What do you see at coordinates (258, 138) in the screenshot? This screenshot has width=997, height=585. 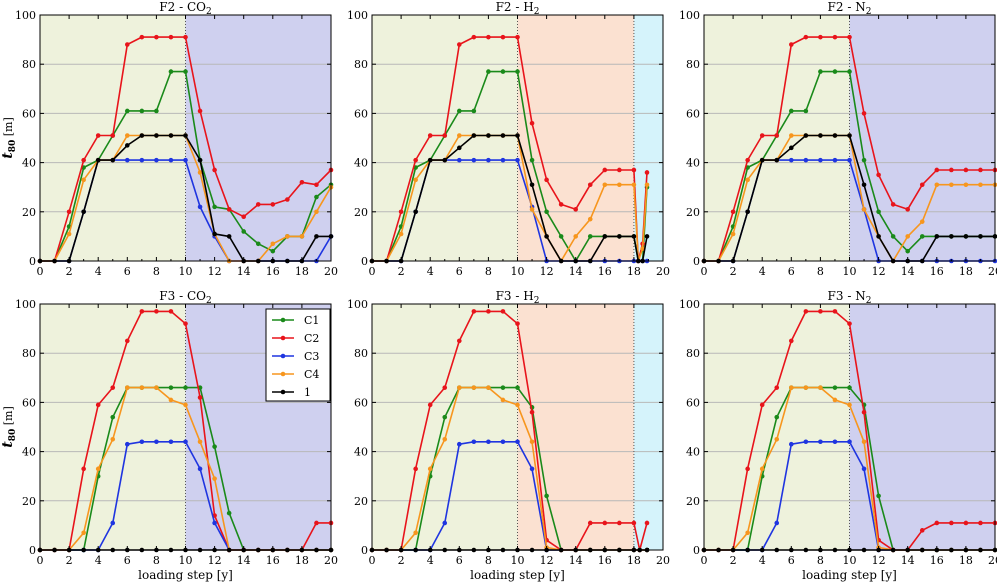 I see `region-region_purple` at bounding box center [258, 138].